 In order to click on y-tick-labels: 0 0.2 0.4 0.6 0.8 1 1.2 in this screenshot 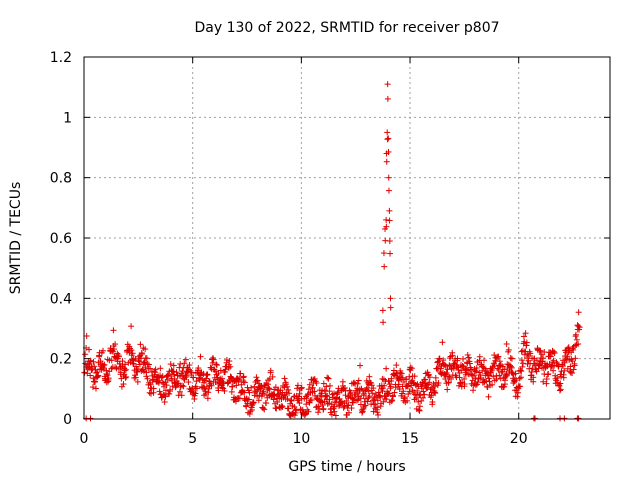, I will do `click(61, 239)`.